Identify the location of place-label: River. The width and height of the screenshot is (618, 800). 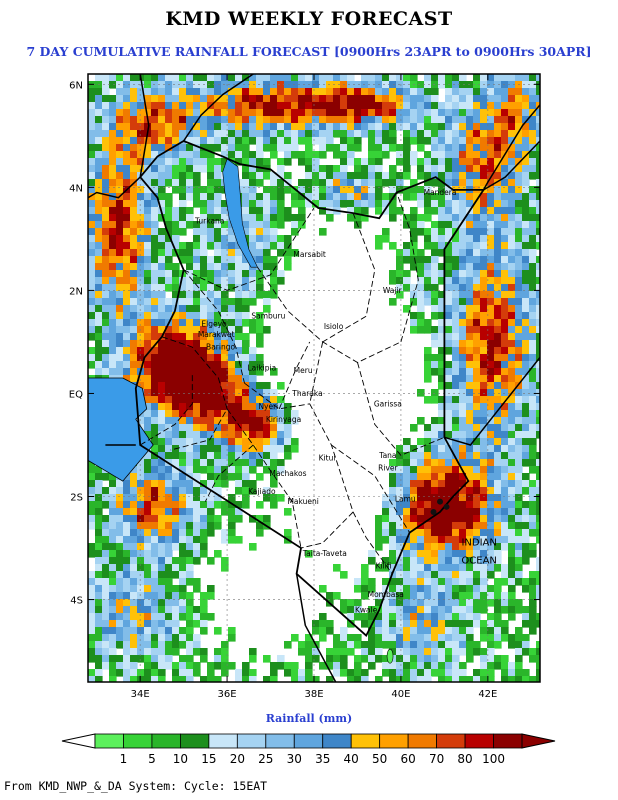
(388, 468).